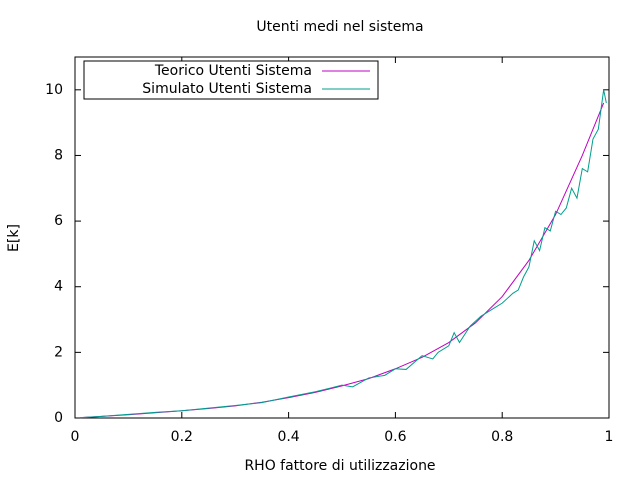 The image size is (640, 480). Describe the element at coordinates (233, 71) in the screenshot. I see `legend-label: Teorico Utenti Sistema` at that location.